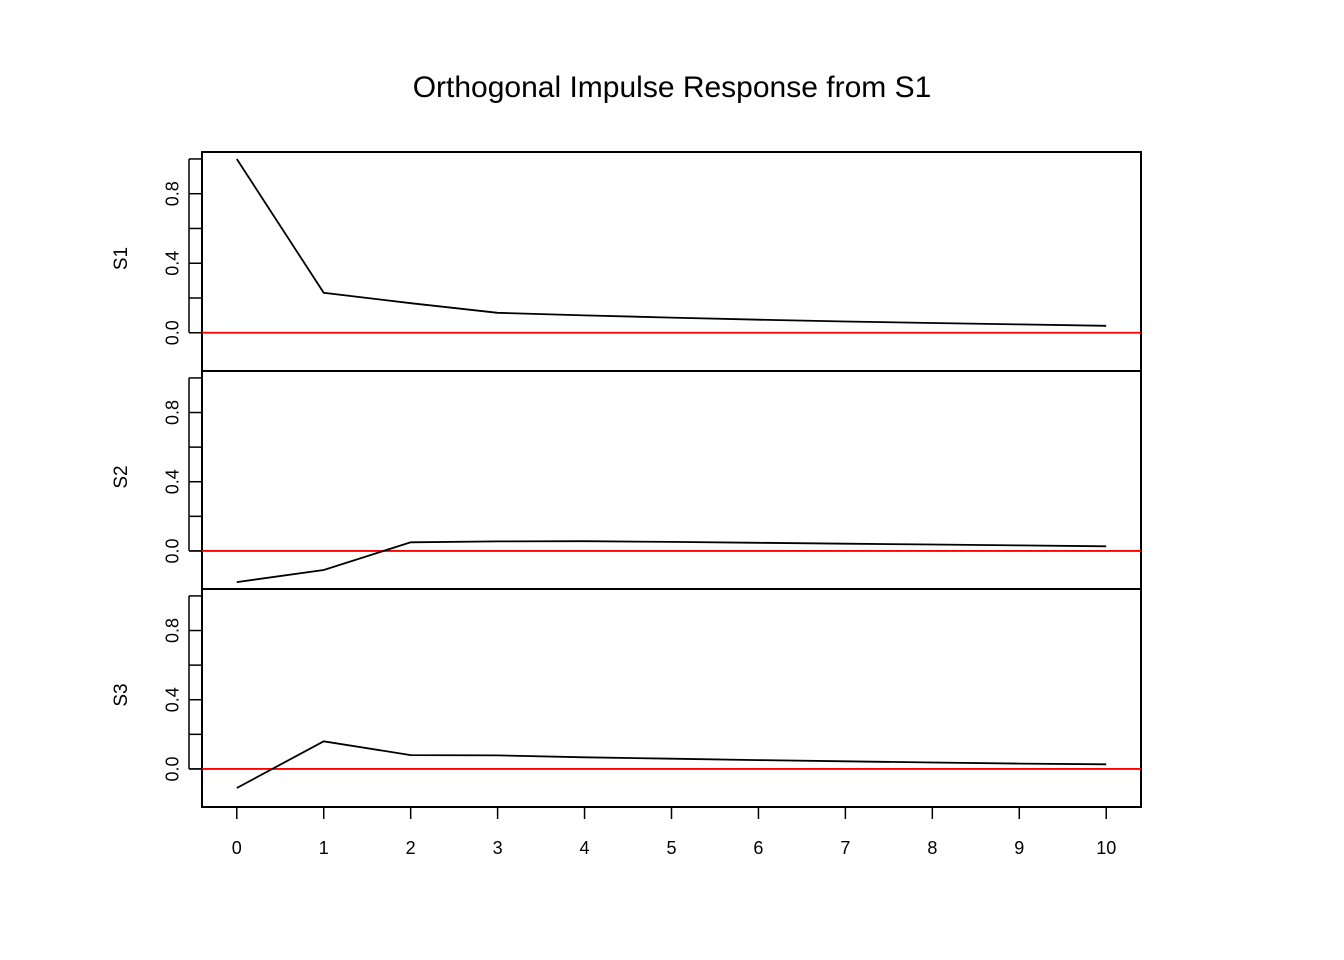 The height and width of the screenshot is (960, 1344). What do you see at coordinates (671, 242) in the screenshot?
I see `response-line-s1` at bounding box center [671, 242].